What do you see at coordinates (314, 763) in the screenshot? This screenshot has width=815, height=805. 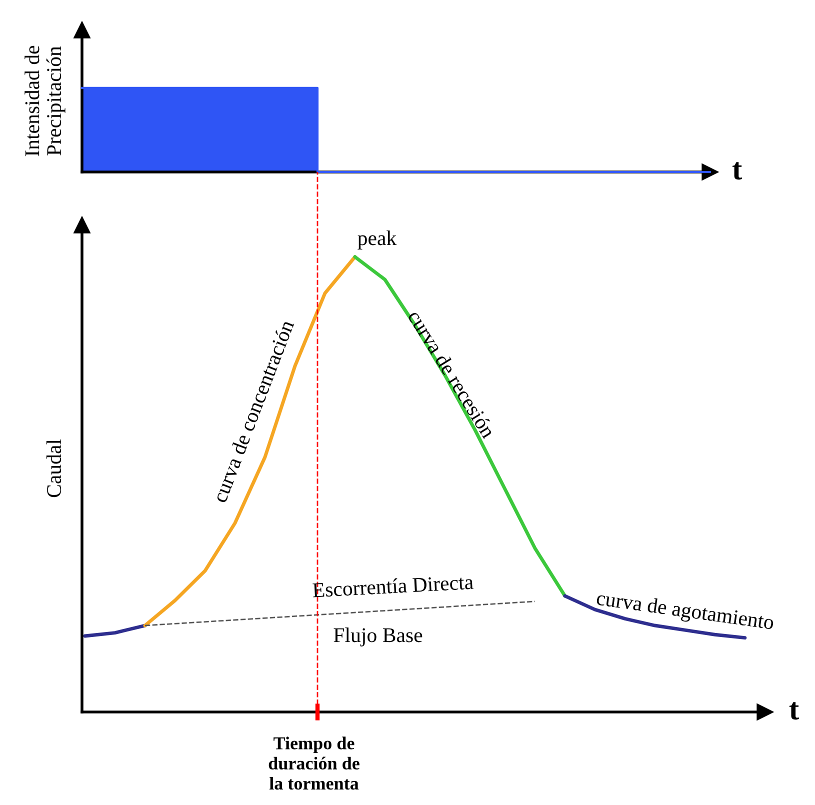 I see `text: Tiempo de duración de la tormenta` at bounding box center [314, 763].